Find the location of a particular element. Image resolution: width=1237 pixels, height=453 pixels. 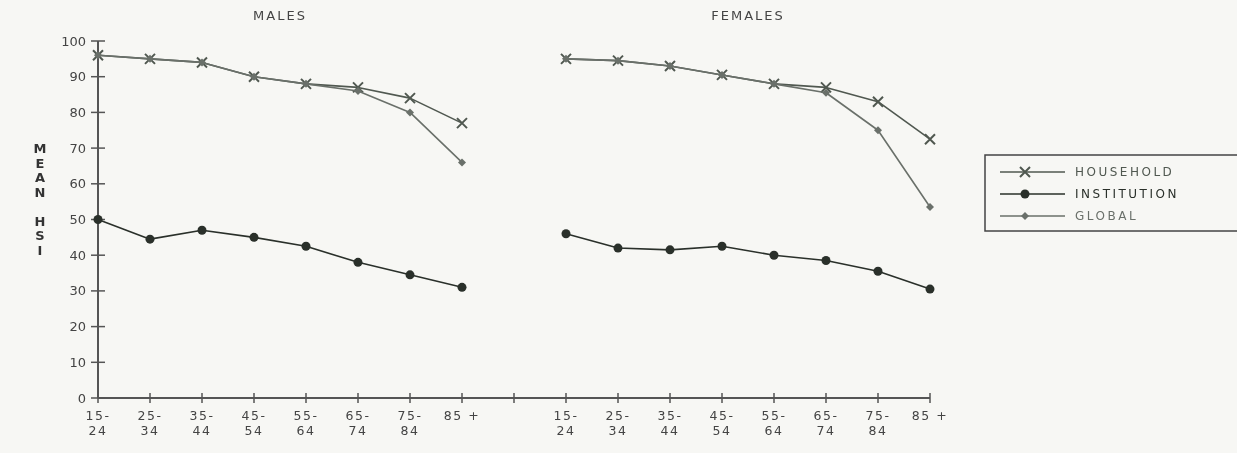

y-tick-label: 60 is located at coordinates (77, 184).